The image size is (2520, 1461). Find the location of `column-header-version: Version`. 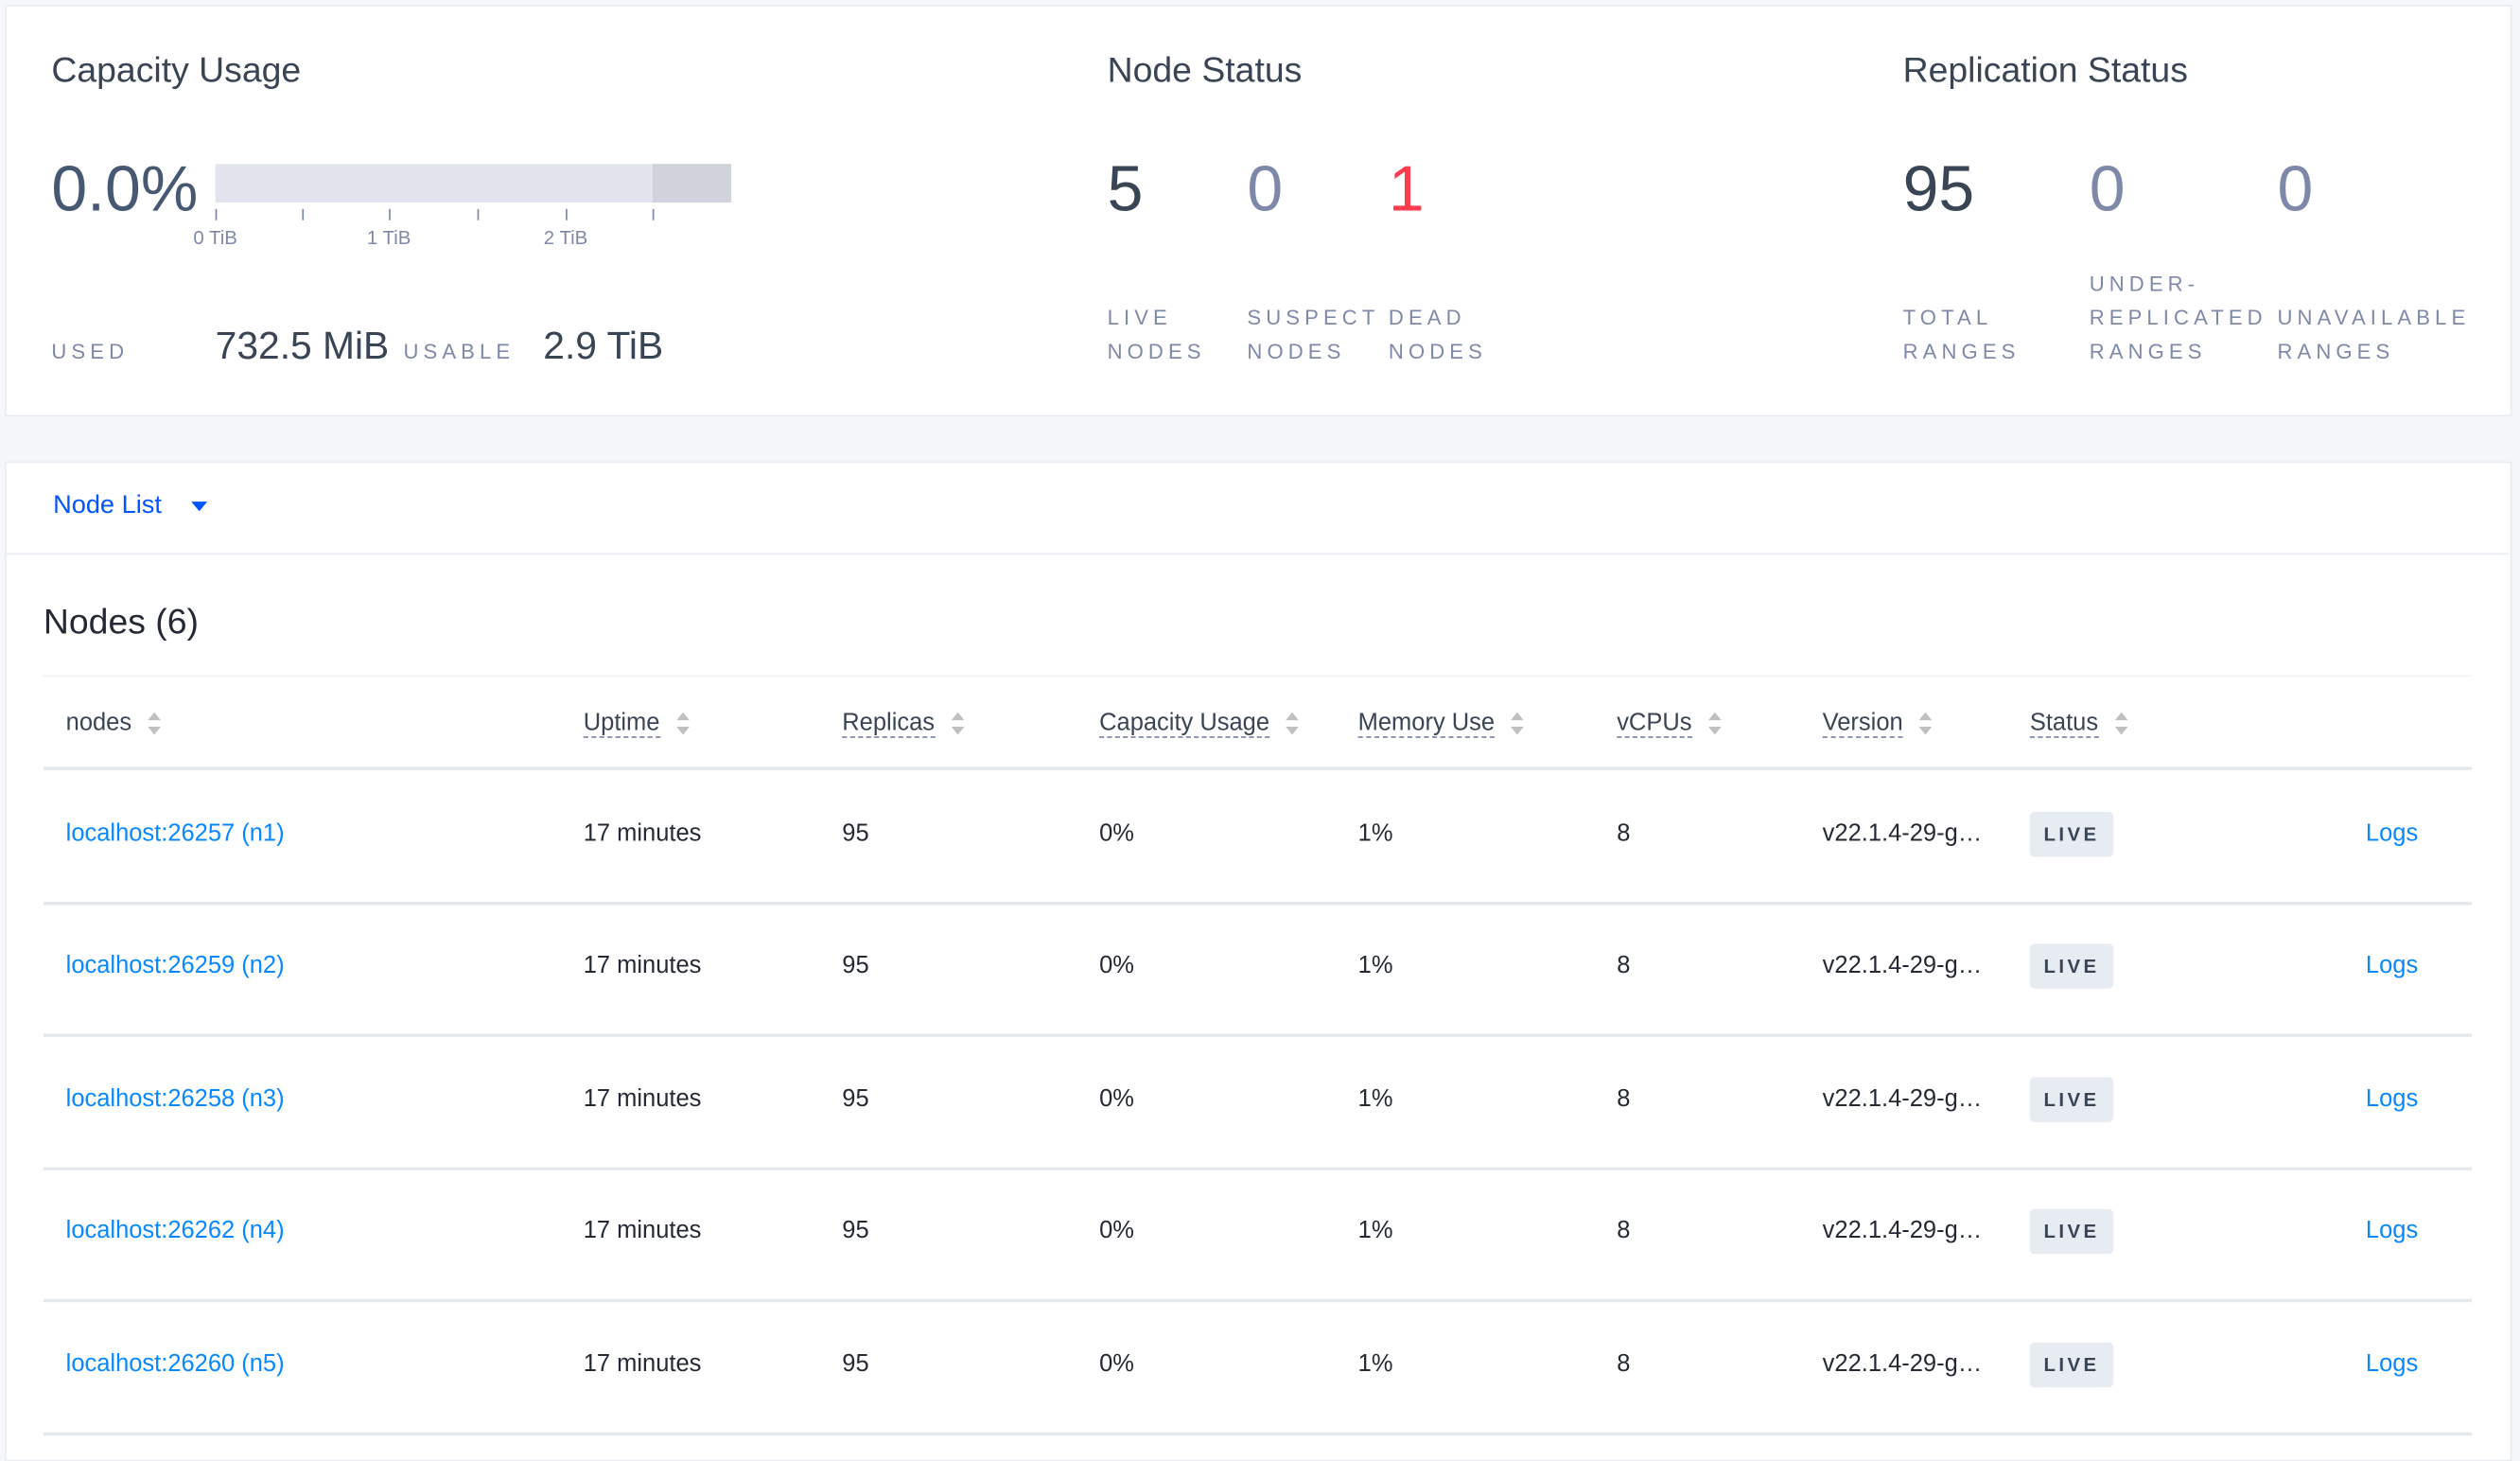

column-header-version: Version is located at coordinates (1877, 723).